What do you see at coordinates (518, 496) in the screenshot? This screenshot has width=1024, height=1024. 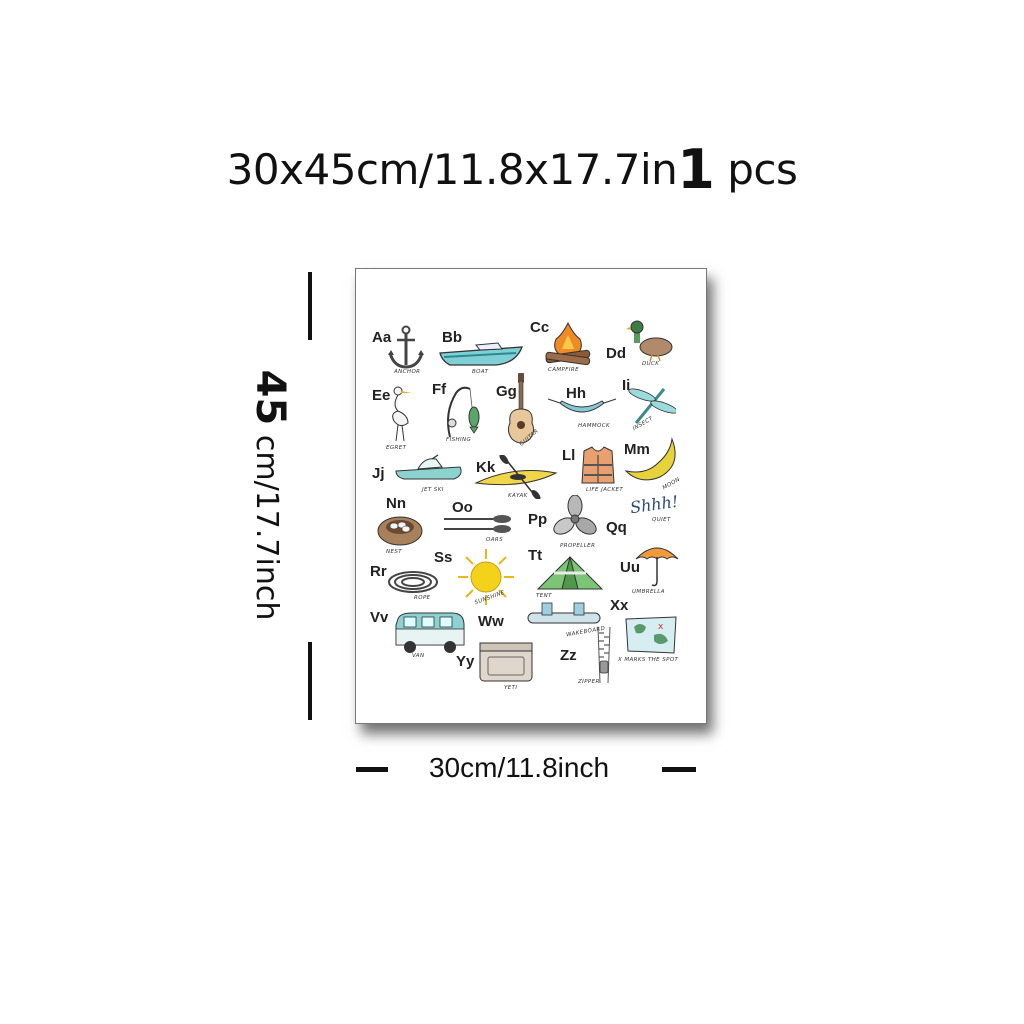 I see `poster-word: KAYAK` at bounding box center [518, 496].